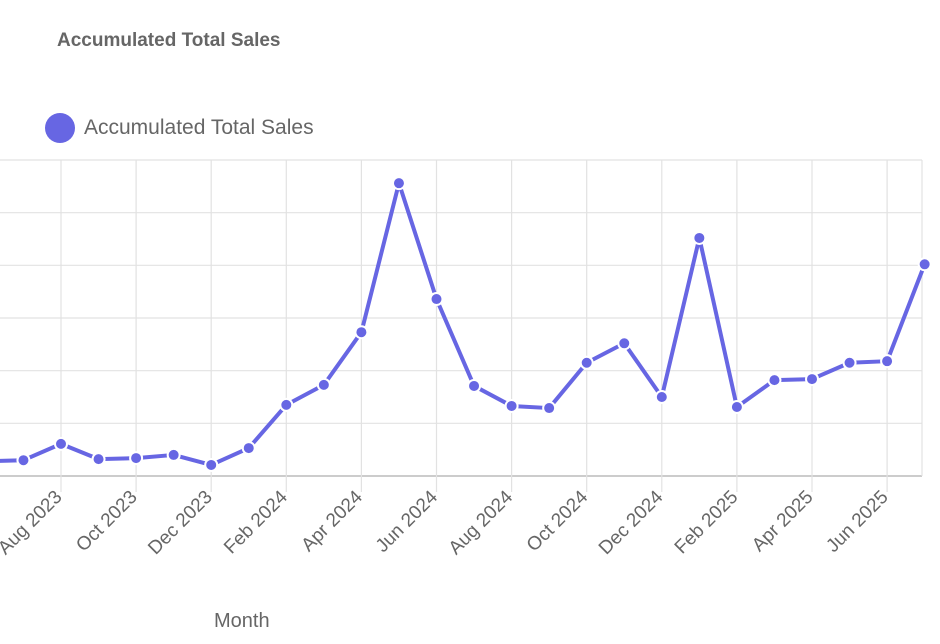  I want to click on data-point: Feb 2025: 1.31, so click(736, 407).